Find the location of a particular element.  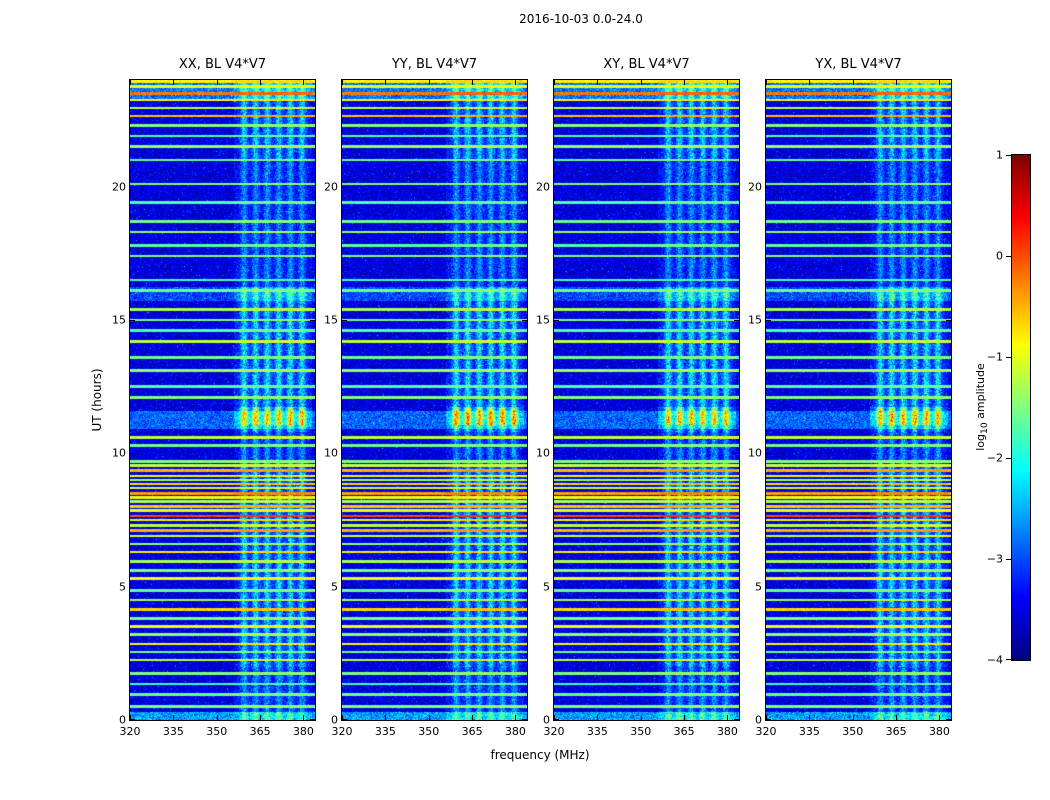

colorbar-tick-label: −1 is located at coordinates (994, 357).